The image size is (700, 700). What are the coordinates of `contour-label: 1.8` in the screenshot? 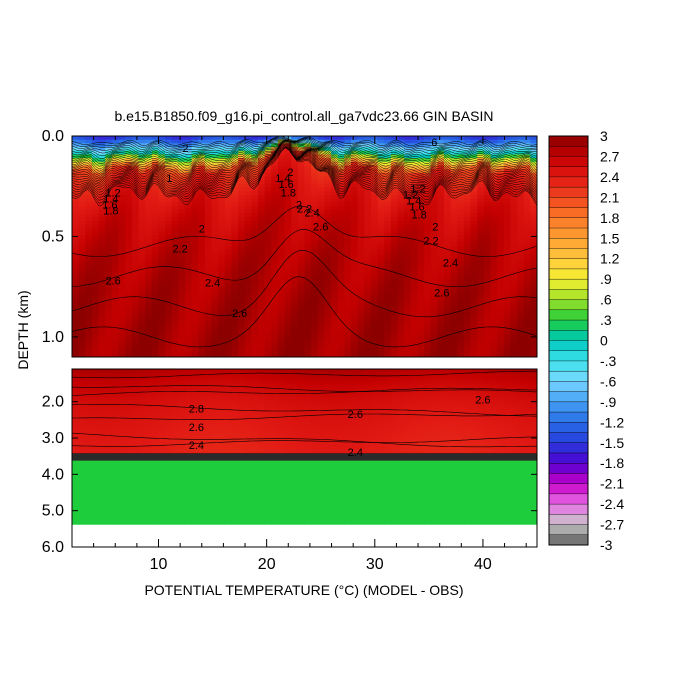 It's located at (110, 211).